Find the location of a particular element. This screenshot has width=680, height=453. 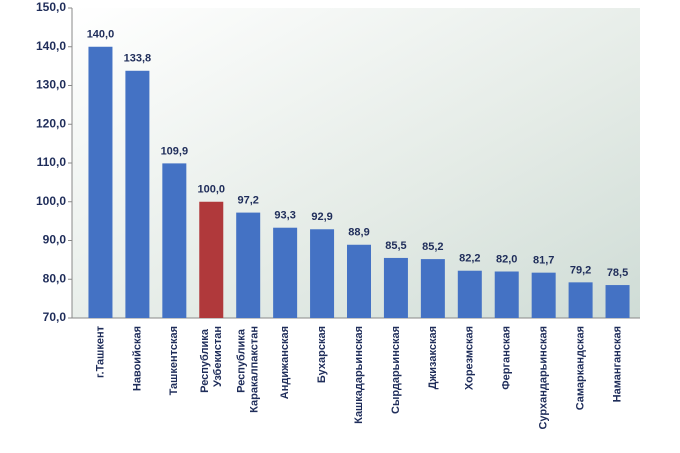

x-tick-label: Самаркандская is located at coordinates (581, 368).